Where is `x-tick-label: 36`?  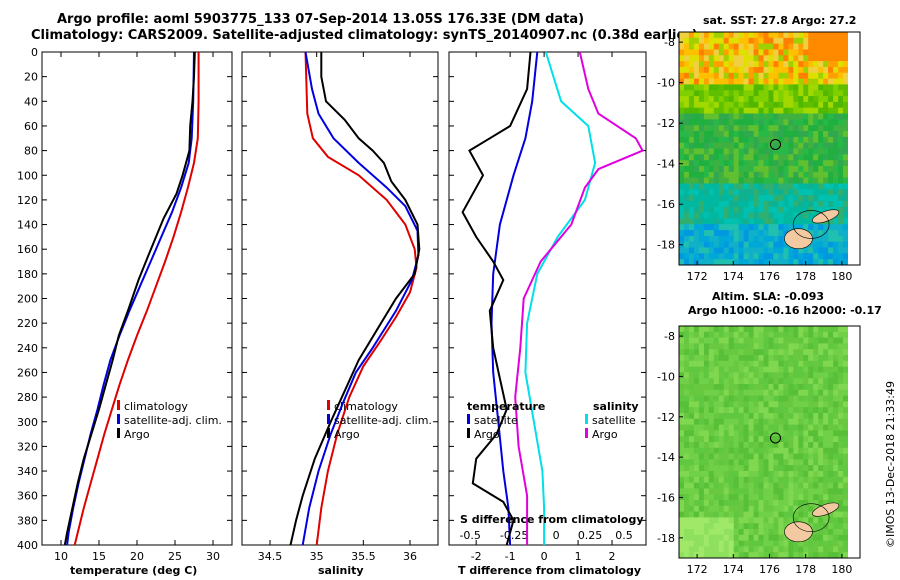
x-tick-label: 36 is located at coordinates (410, 556).